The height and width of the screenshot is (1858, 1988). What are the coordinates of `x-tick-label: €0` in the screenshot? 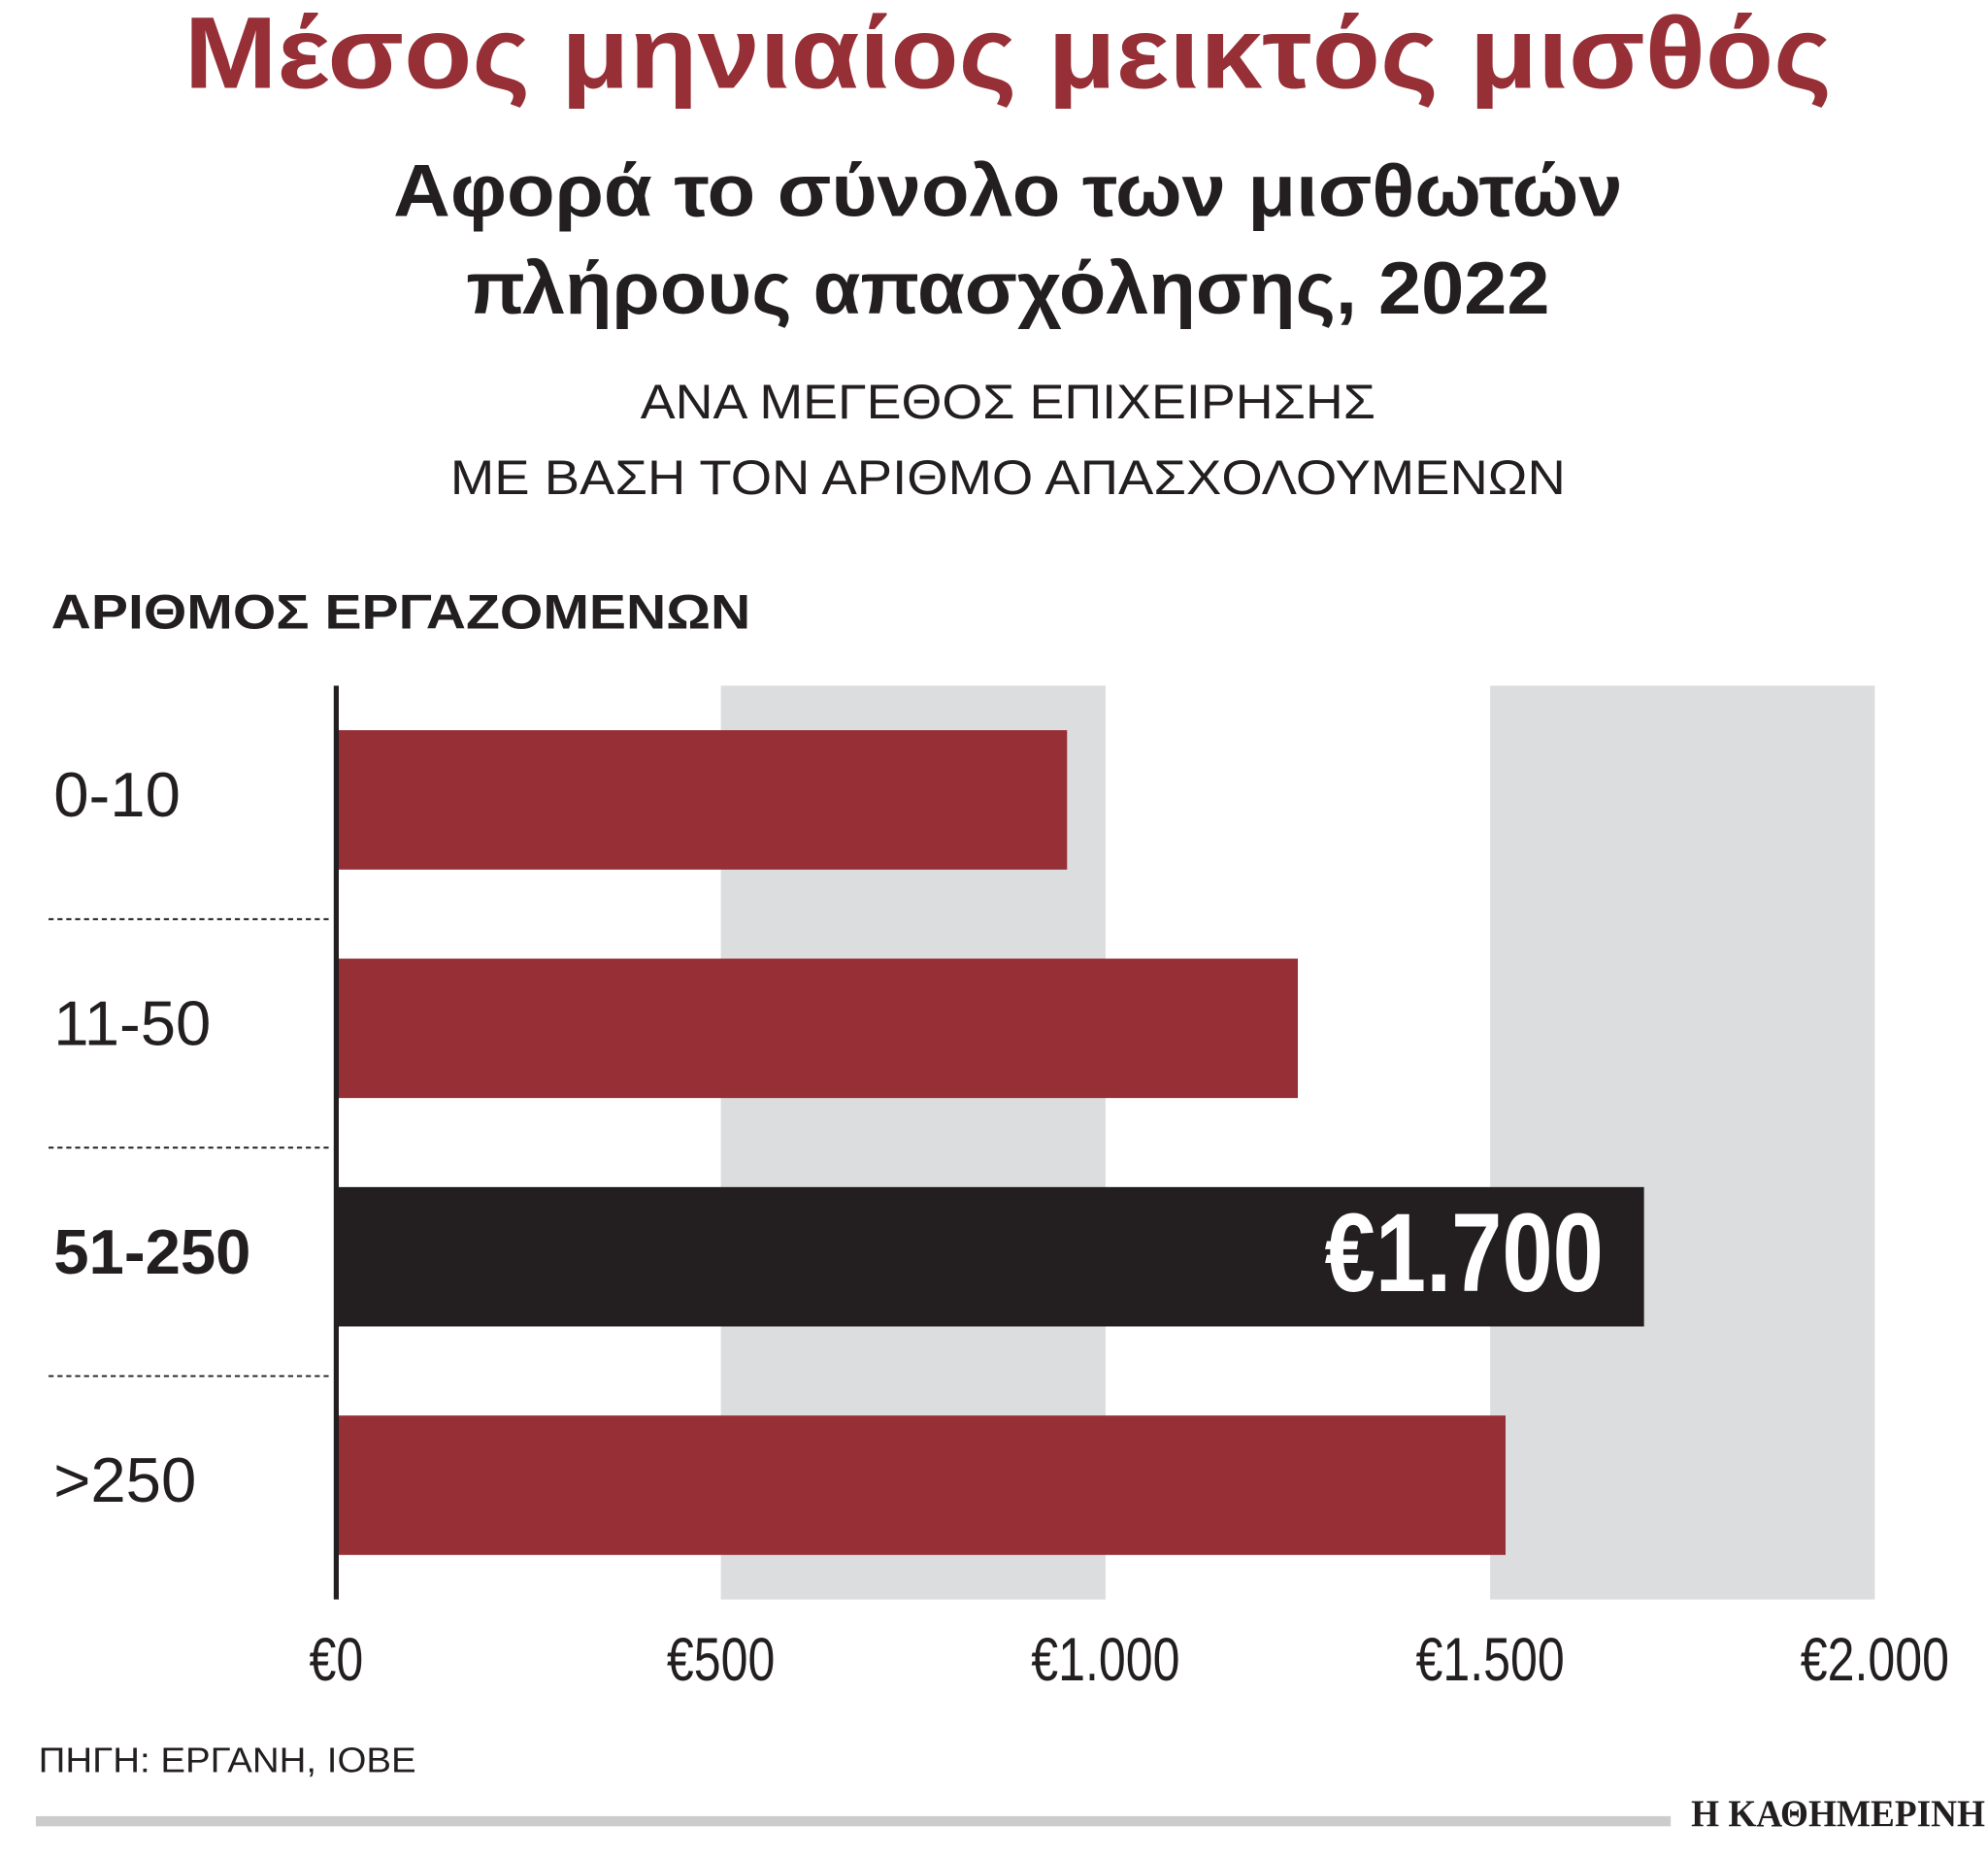 It's located at (337, 1661).